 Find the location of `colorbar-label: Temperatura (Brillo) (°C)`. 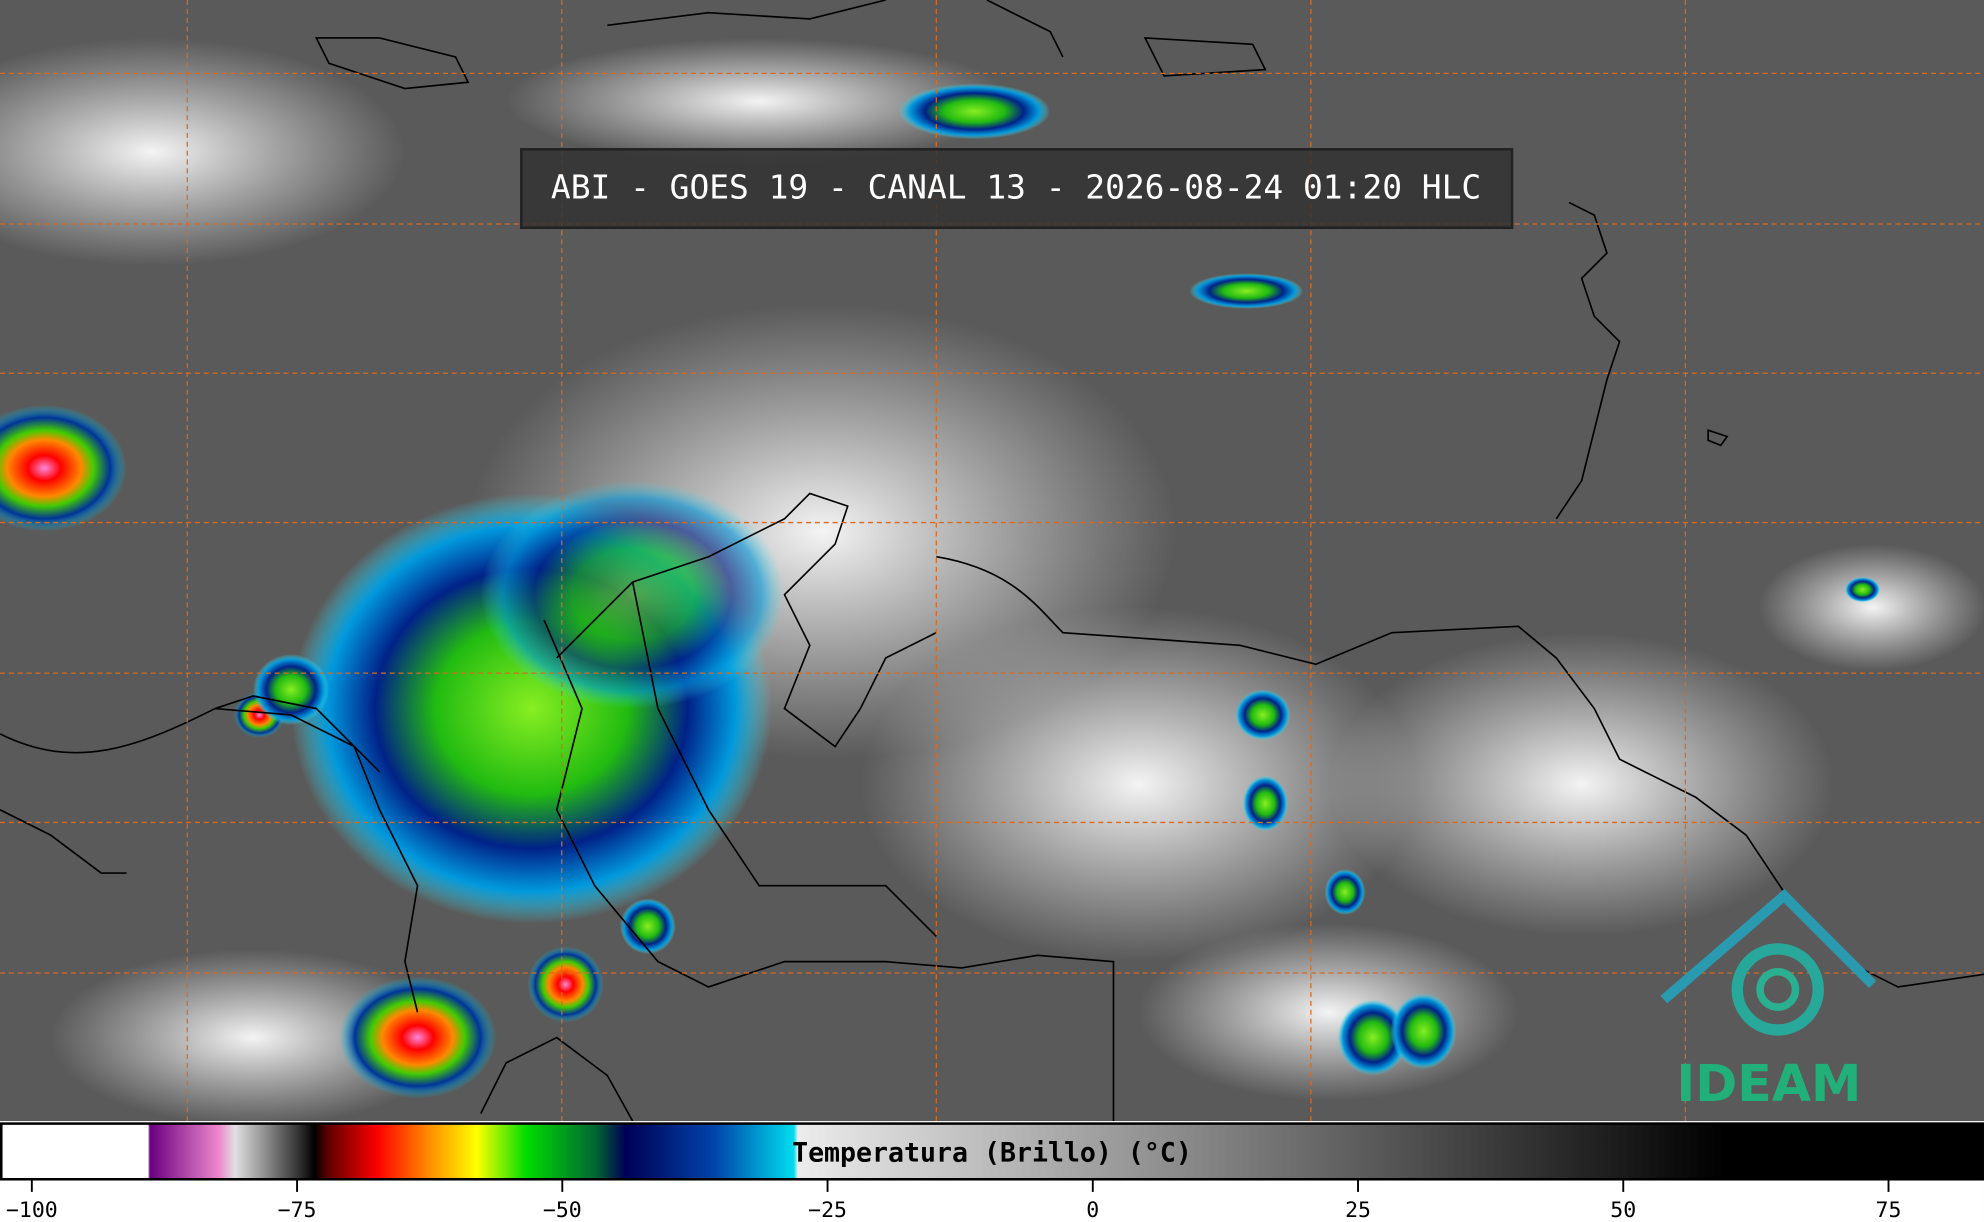

colorbar-label: Temperatura (Brillo) (°C) is located at coordinates (992, 1153).